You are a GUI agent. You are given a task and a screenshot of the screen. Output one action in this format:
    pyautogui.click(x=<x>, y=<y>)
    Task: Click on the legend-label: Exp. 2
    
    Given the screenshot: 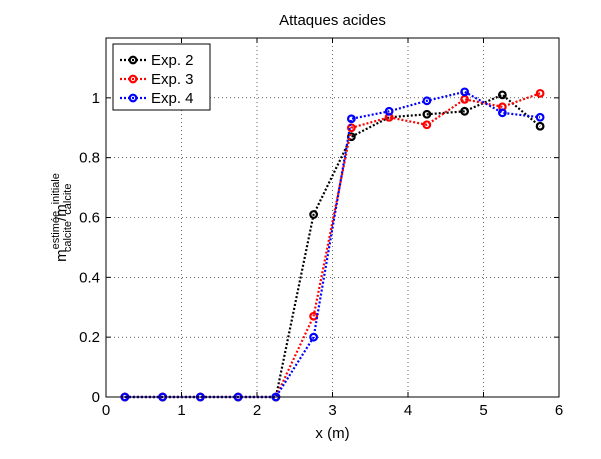 What is the action you would take?
    pyautogui.click(x=172, y=60)
    